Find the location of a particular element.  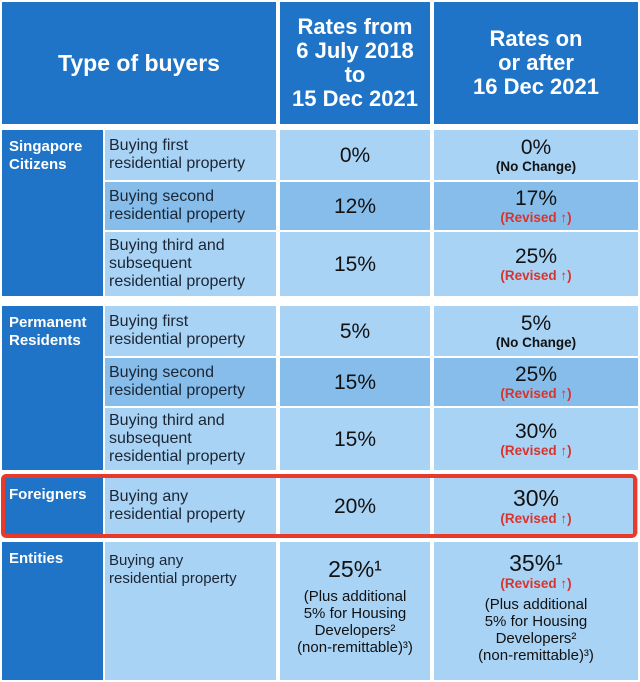

row-pr-second-old: 15% is located at coordinates (355, 382).